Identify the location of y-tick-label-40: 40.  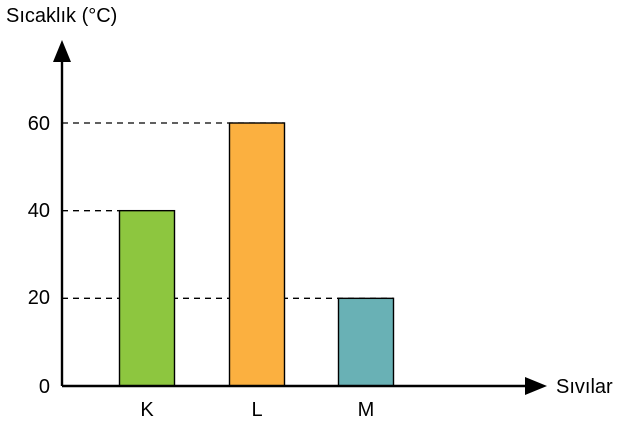
(39, 211).